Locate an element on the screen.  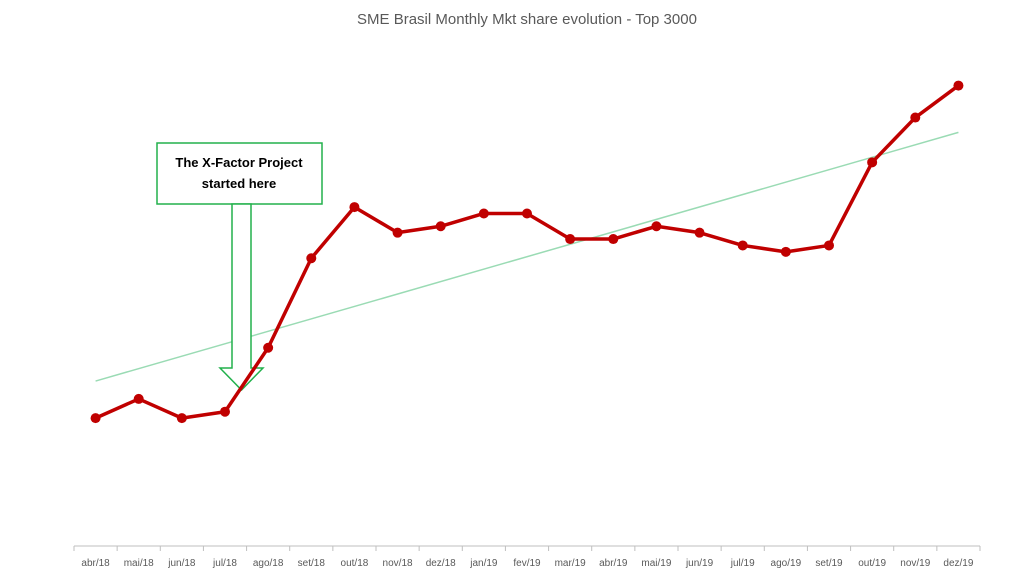
x-tick-label: jun/19 is located at coordinates (699, 563).